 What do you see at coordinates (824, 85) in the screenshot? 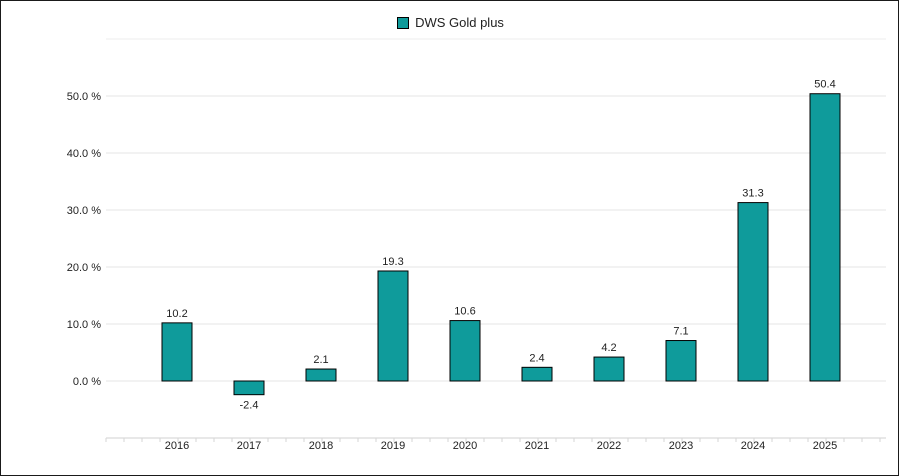
I see `data-label: 50.4` at bounding box center [824, 85].